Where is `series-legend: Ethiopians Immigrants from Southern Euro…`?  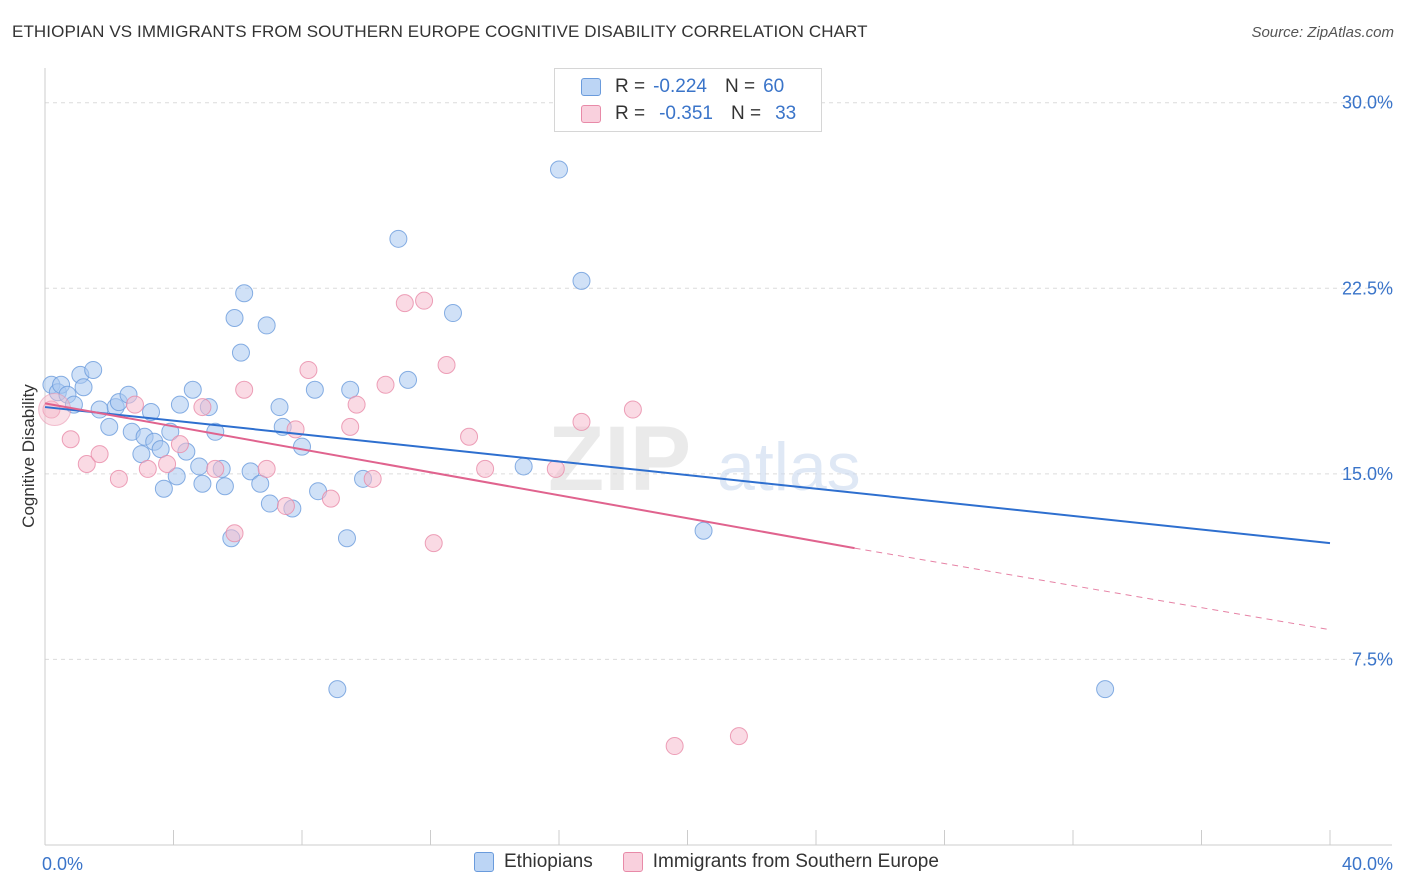
series-legend: Ethiopians Immigrants from Southern Euro… is located at coordinates (721, 862).